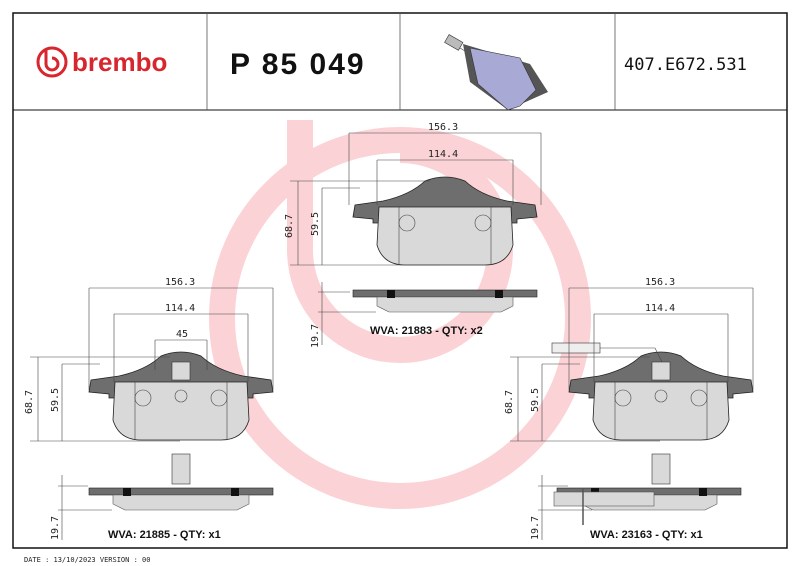  I want to click on wva-label-left: WVA: 21885 - QTY: x1, so click(164, 535).